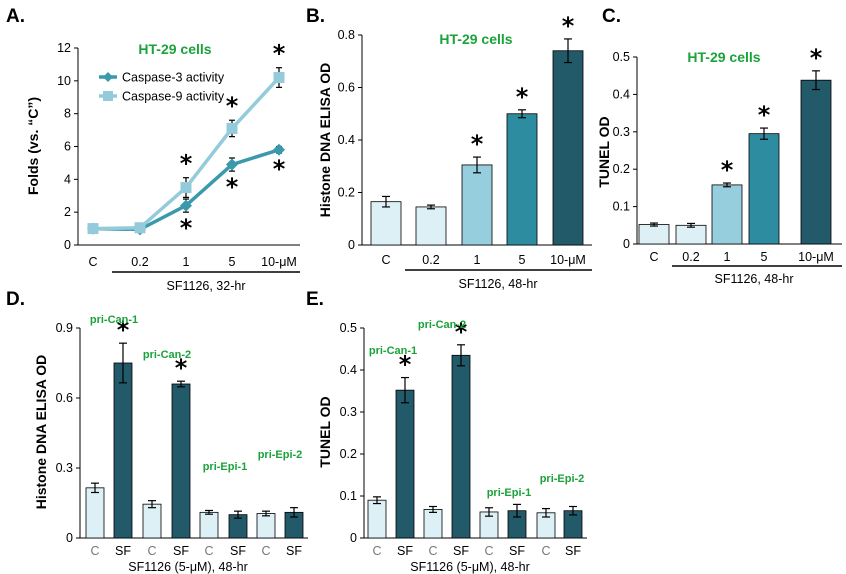 The image size is (846, 574). What do you see at coordinates (15, 16) in the screenshot?
I see `panel-letter-a: A.` at bounding box center [15, 16].